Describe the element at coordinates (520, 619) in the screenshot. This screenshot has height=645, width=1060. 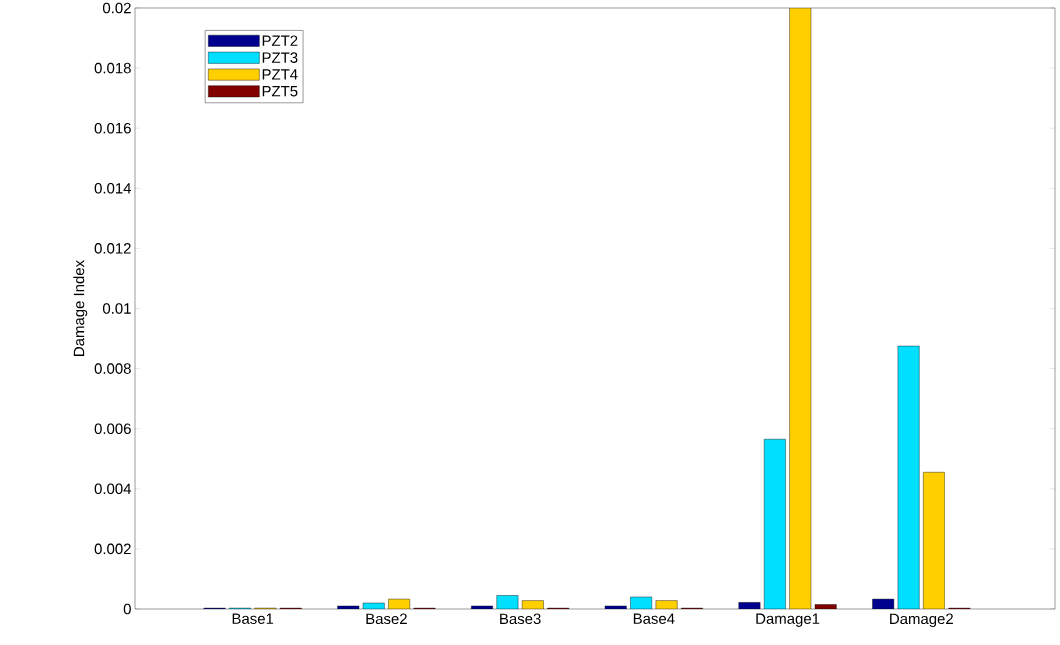
I see `x-tick-label: Base3` at that location.